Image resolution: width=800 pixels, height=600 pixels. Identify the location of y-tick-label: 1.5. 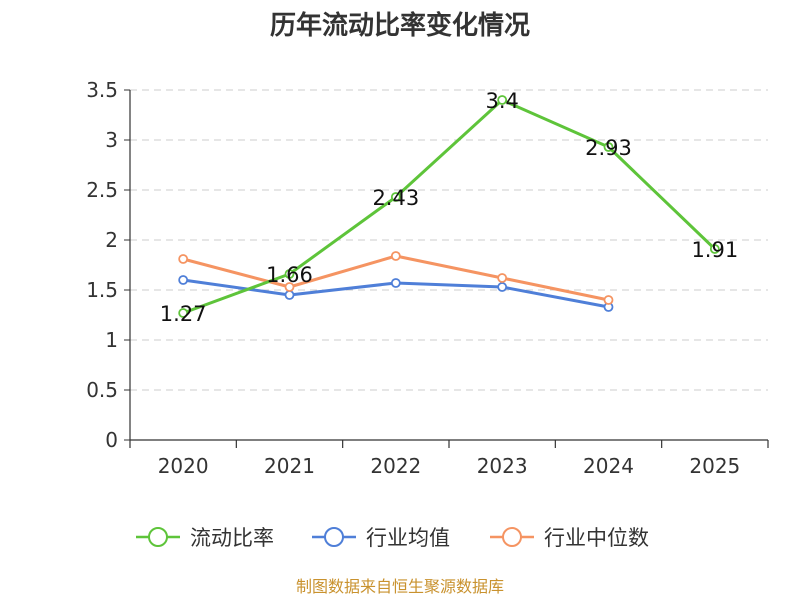
(102, 290).